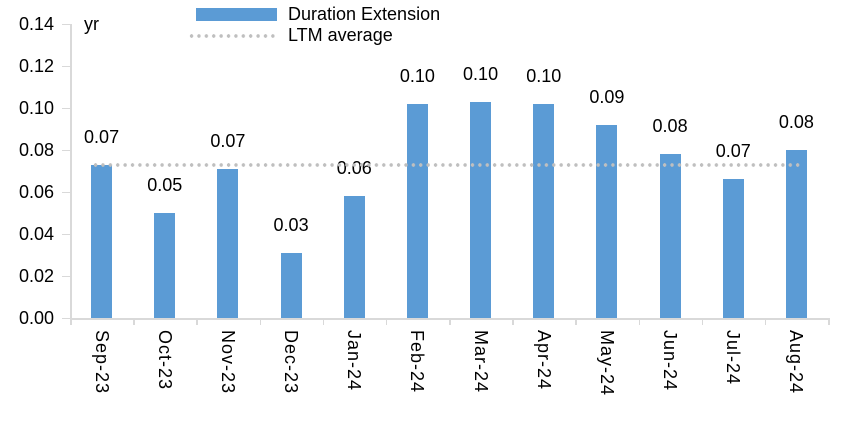 The width and height of the screenshot is (852, 422). I want to click on y-axis-tick-label: 0.04, so click(36, 234).